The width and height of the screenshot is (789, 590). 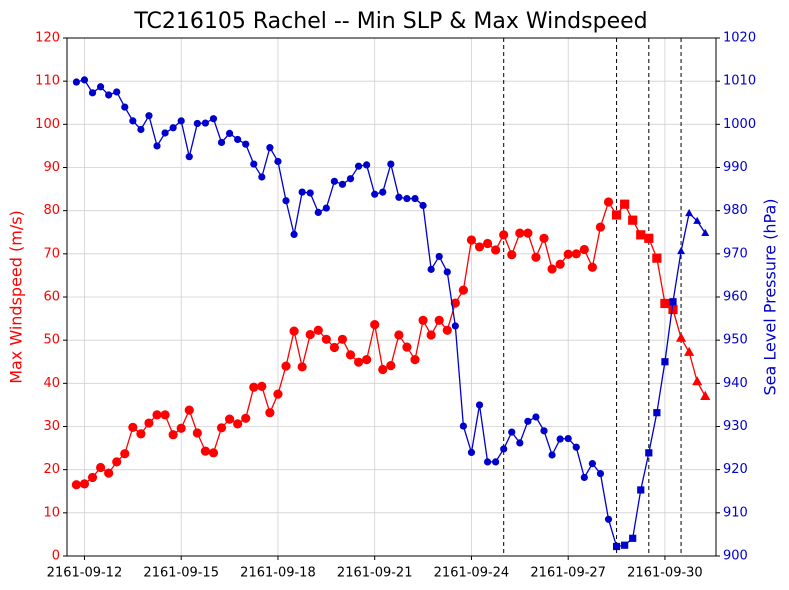 I want to click on y2-tick-label: 1020, so click(x=739, y=38).